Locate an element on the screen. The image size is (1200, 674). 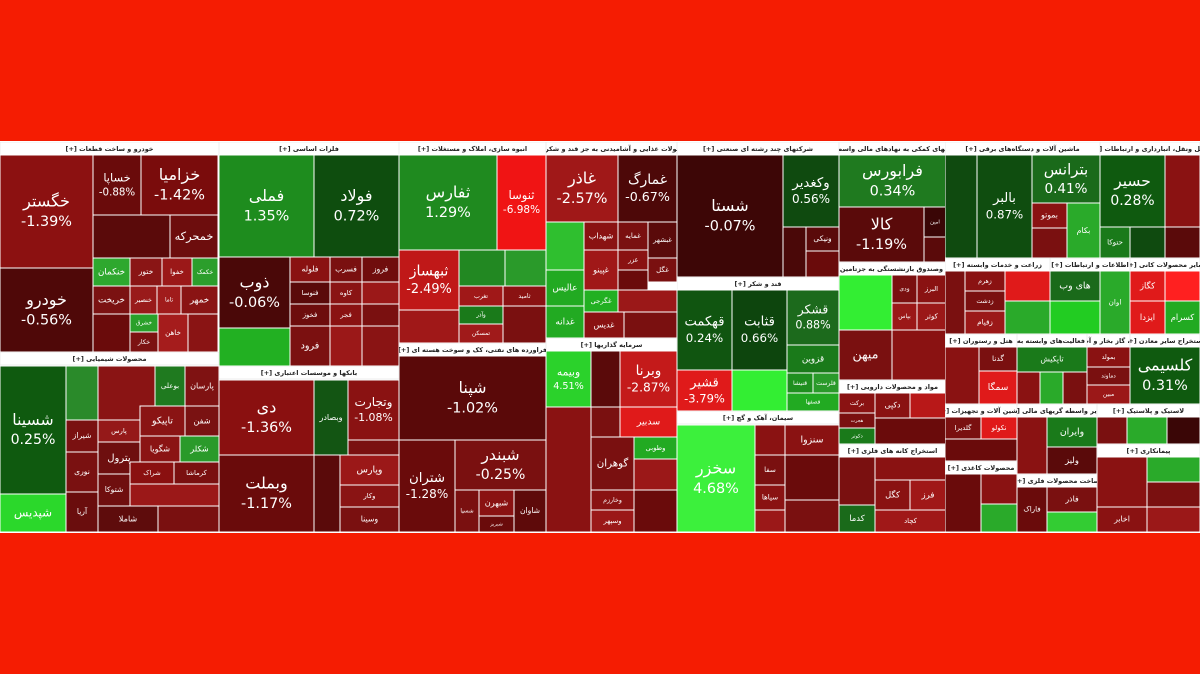
tile-symbol: بموتو is located at coordinates (1049, 215).